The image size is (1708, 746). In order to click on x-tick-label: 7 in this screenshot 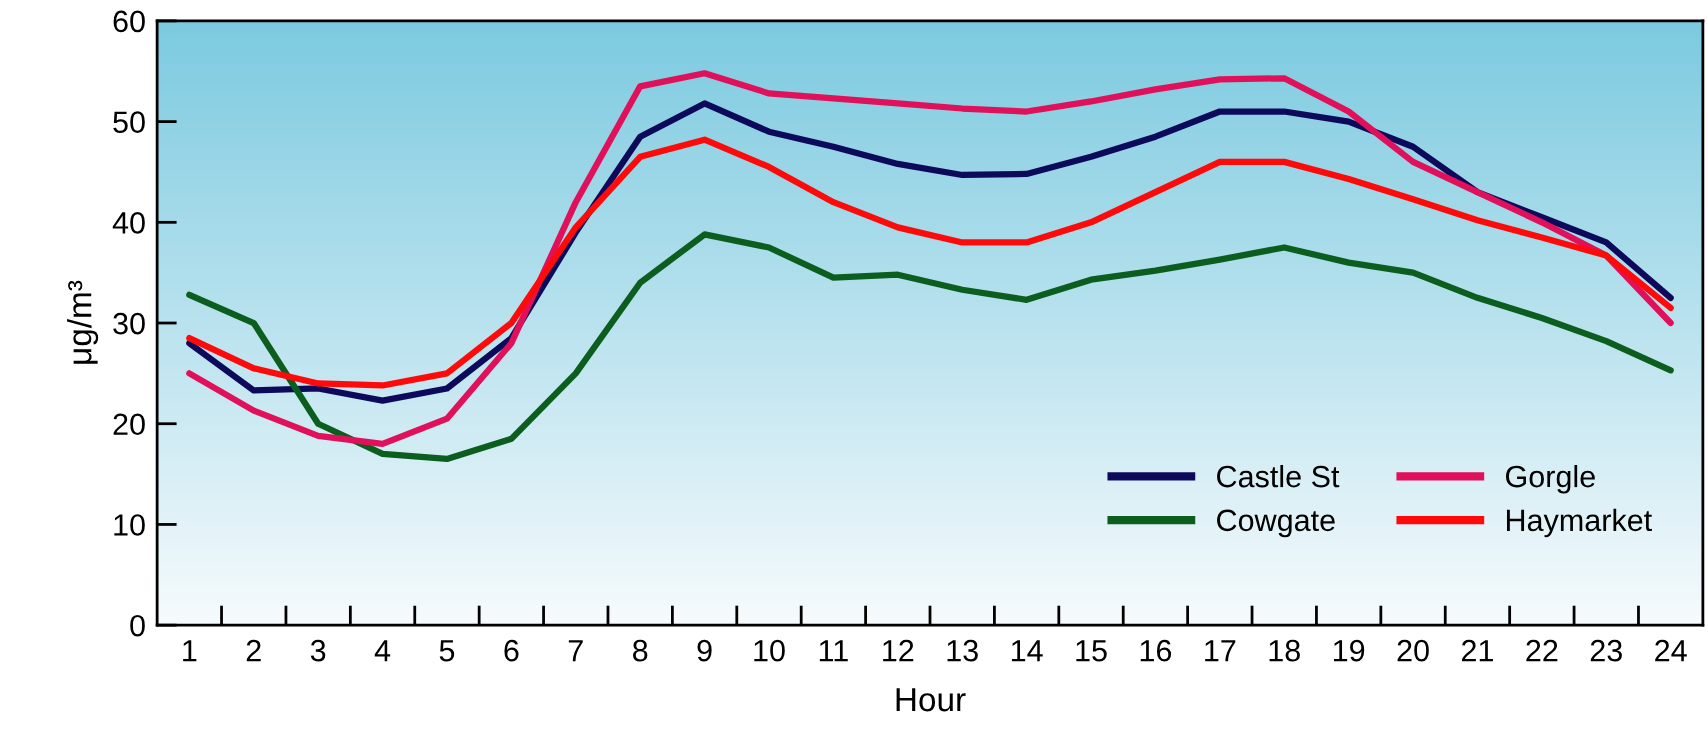, I will do `click(575, 651)`.